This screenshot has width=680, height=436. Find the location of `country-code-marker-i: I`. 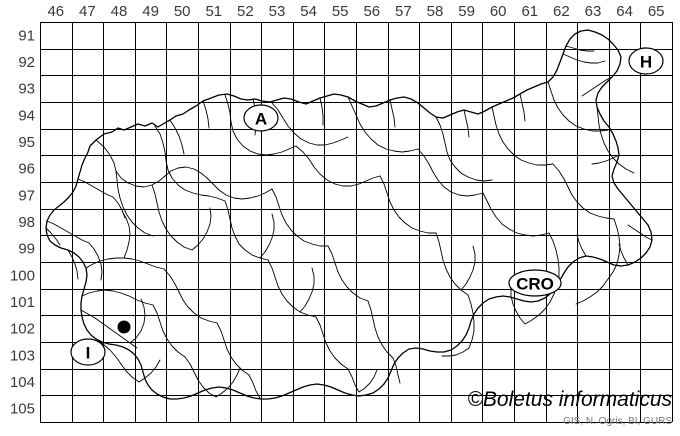

country-code-marker-i: I is located at coordinates (88, 352).